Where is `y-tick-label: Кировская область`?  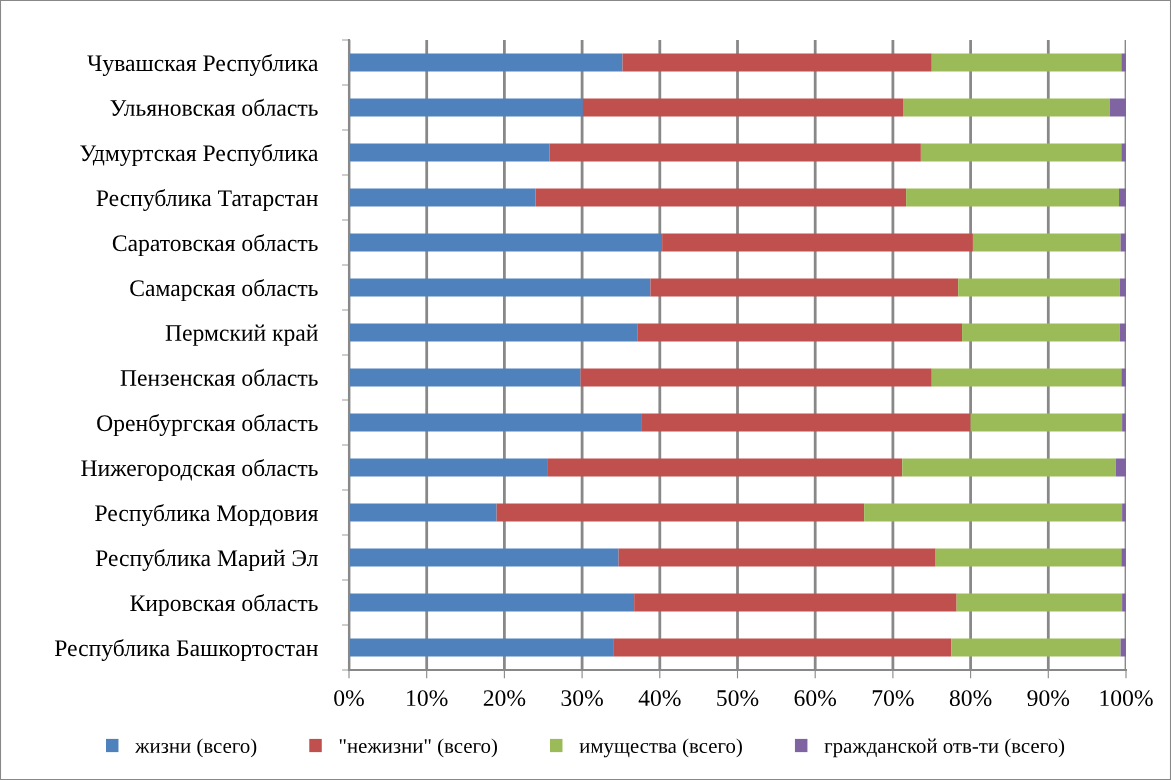 y-tick-label: Кировская область is located at coordinates (224, 605).